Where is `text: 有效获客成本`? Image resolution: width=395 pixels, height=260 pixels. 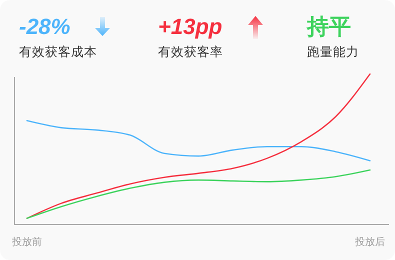
text: 有效获客成本 is located at coordinates (58, 51).